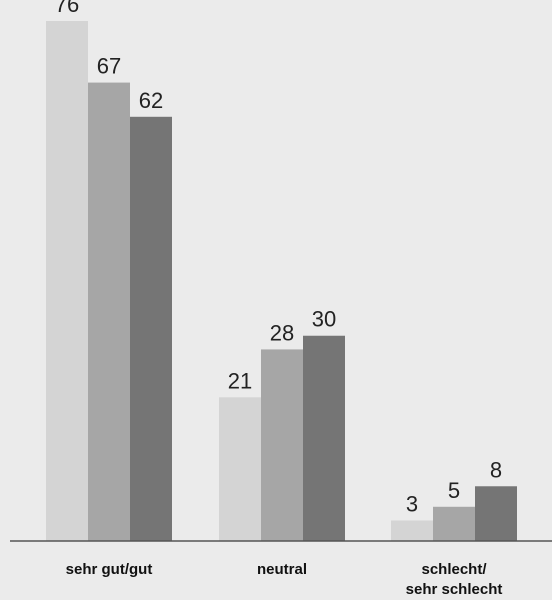 This screenshot has height=600, width=552. What do you see at coordinates (109, 569) in the screenshot?
I see `category-label-1: sehr gut/gut` at bounding box center [109, 569].